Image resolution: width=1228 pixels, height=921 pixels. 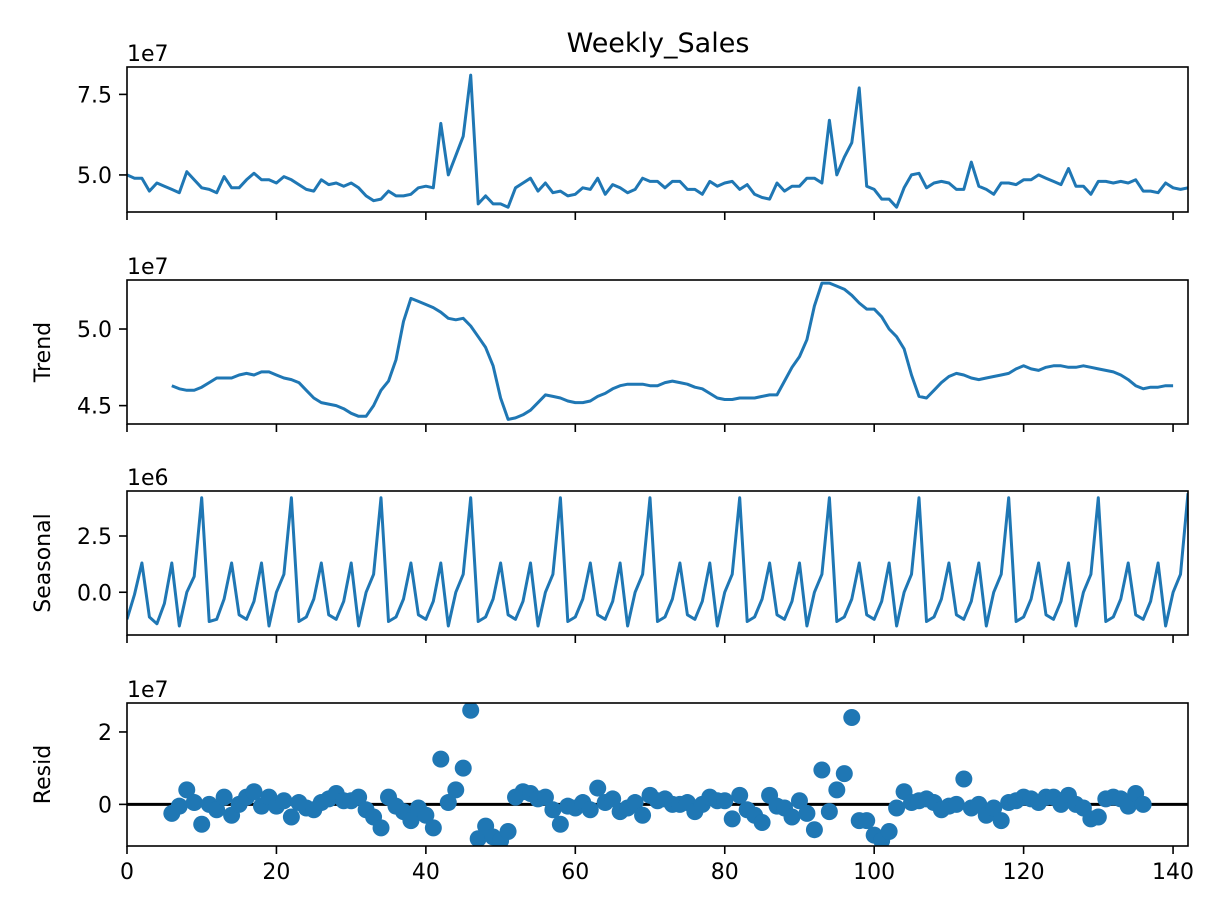 I want to click on y-tick-label: 2, so click(x=105, y=733).